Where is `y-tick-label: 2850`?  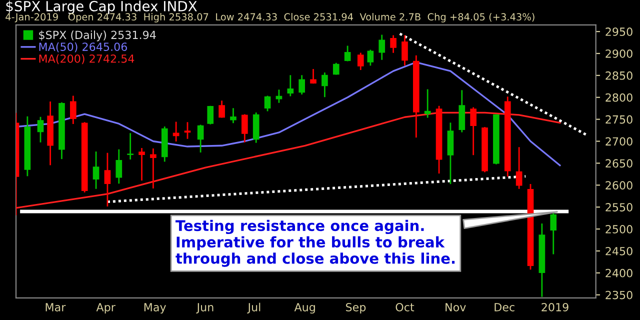
y-tick-label: 2850 is located at coordinates (619, 75).